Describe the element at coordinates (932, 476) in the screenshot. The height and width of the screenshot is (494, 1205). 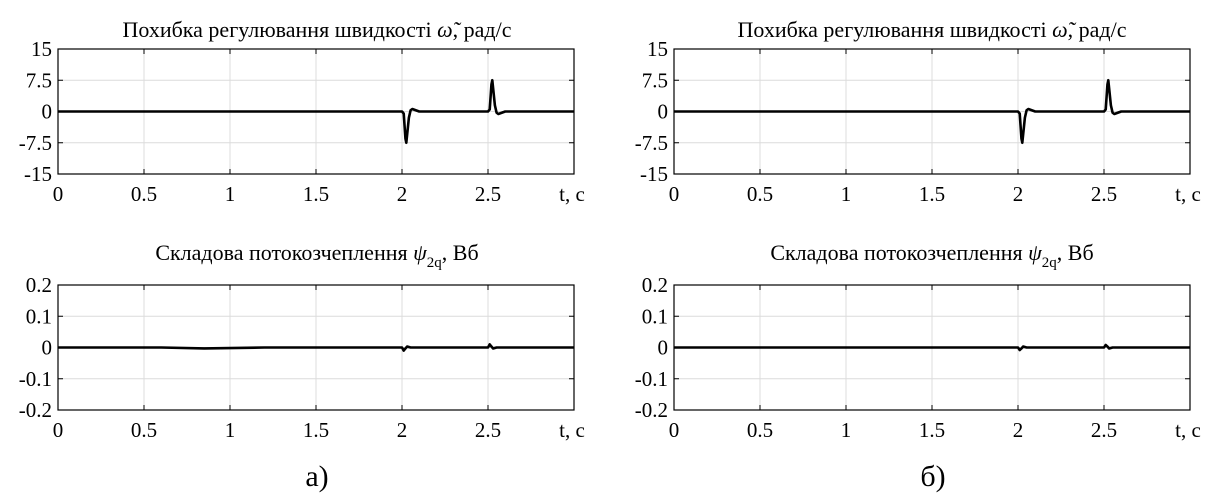
I see `caption-b: б)` at that location.